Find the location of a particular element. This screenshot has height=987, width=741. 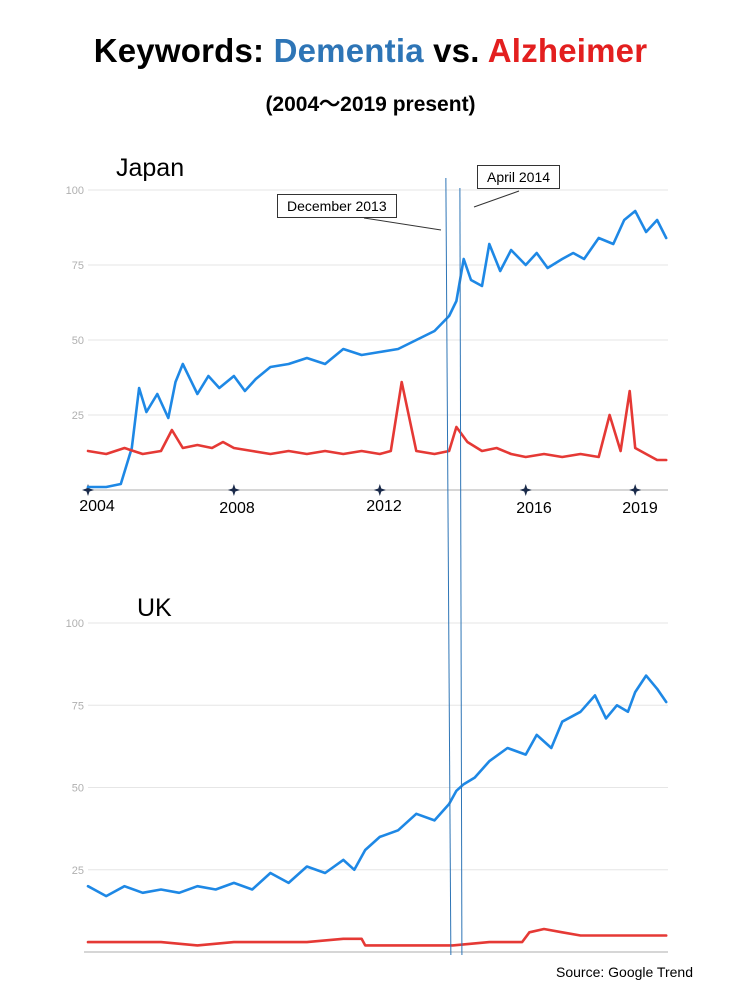

japan-ytick-75: 75 is located at coordinates (78, 266).